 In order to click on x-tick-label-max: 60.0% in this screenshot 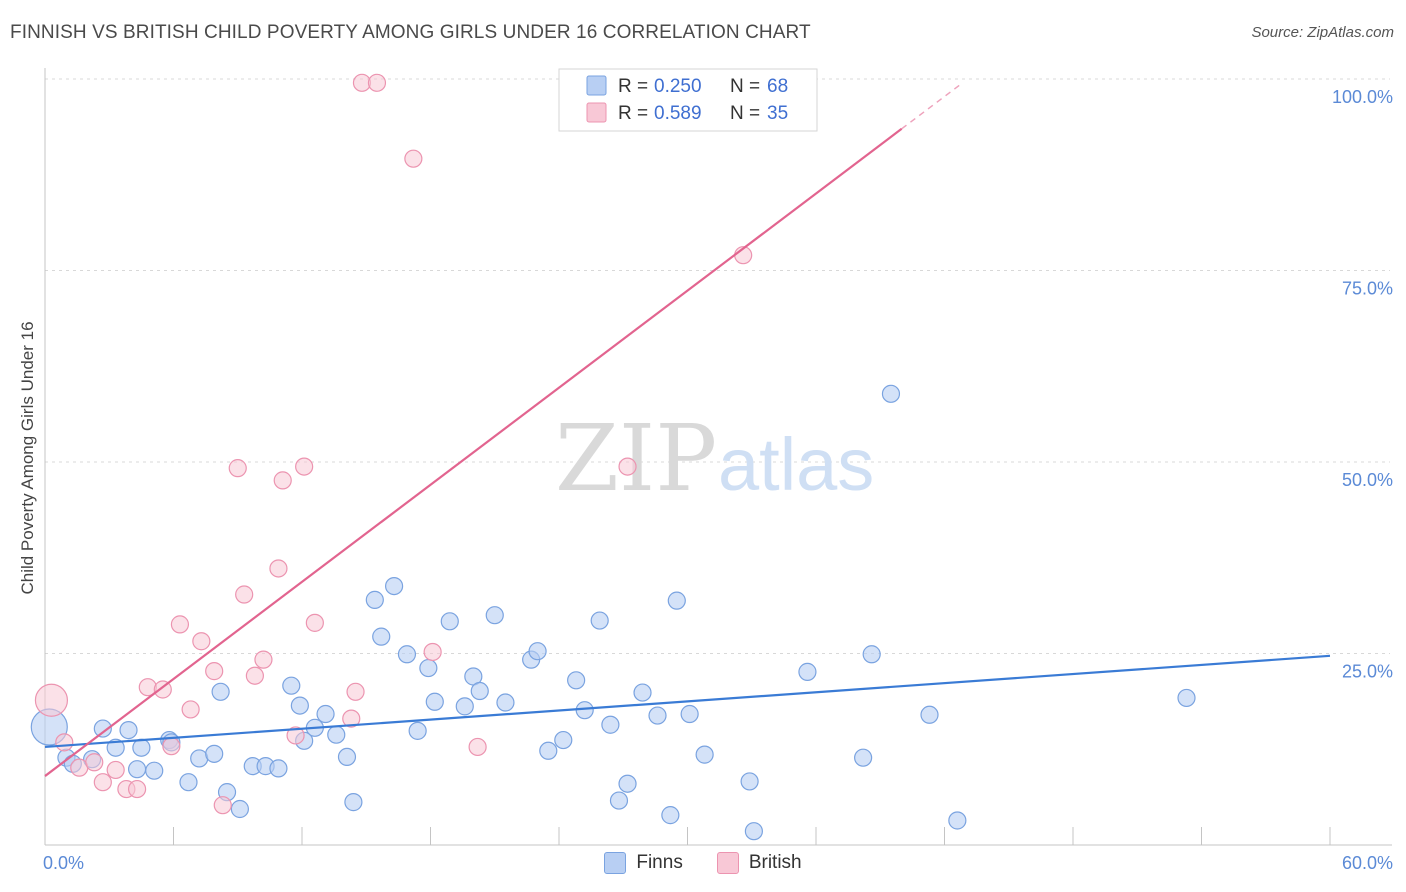, I will do `click(1367, 863)`.